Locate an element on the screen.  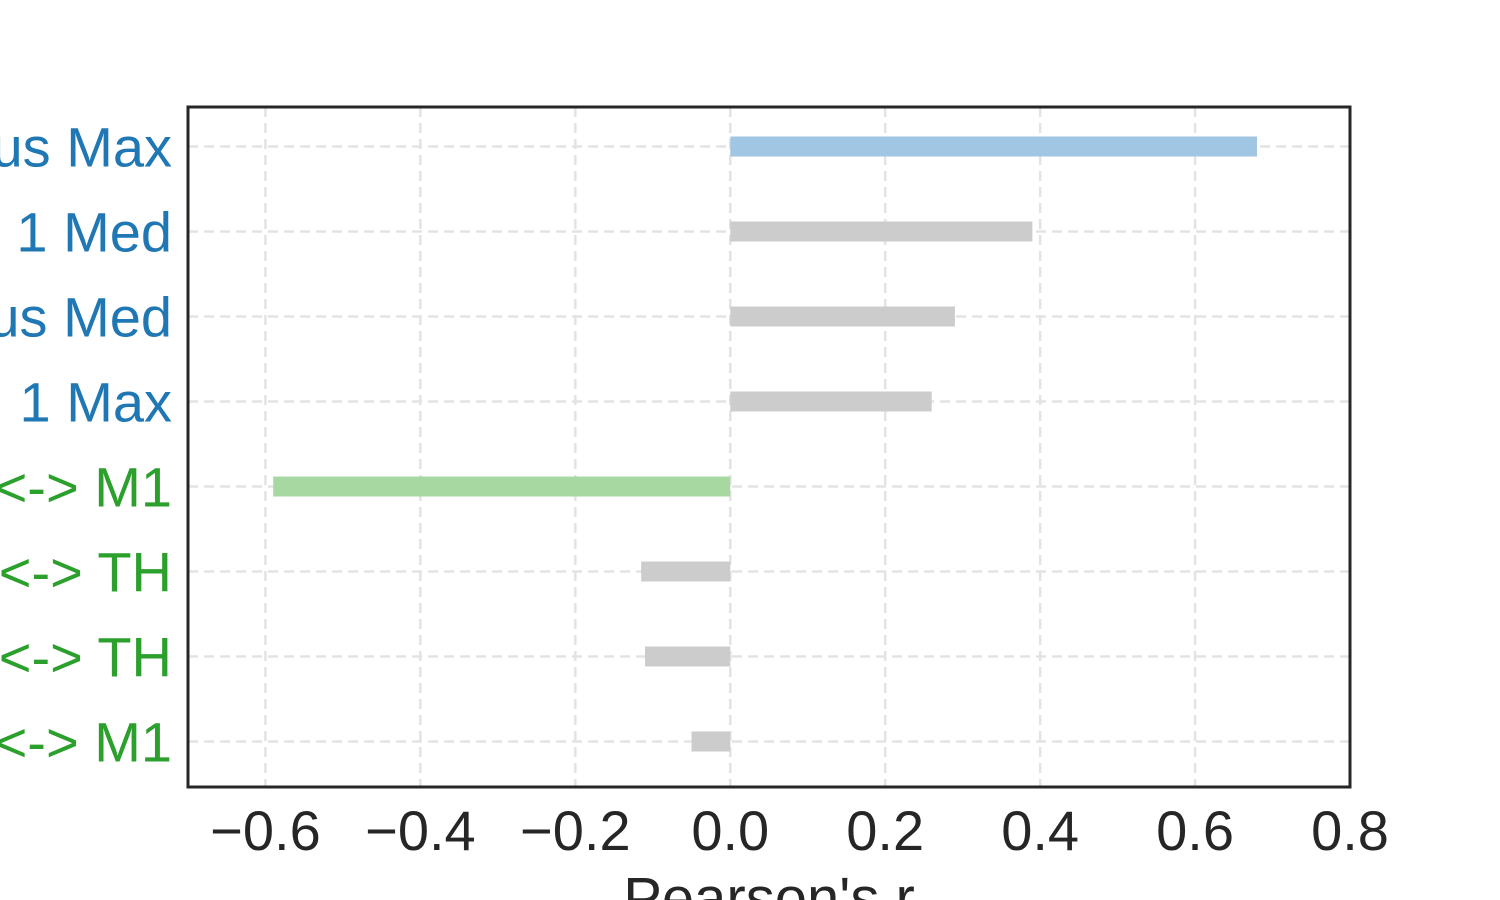
x-tick-label: 0.4 is located at coordinates (1040, 830).